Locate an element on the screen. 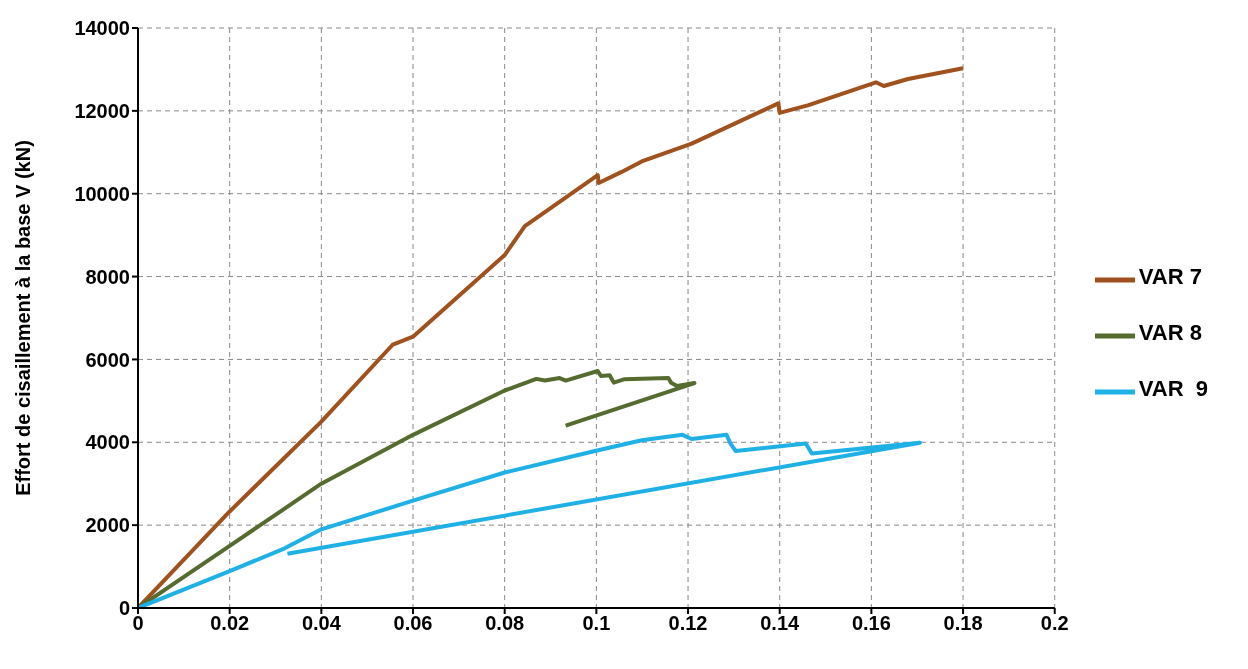 The width and height of the screenshot is (1248, 669). x-tick-label: 0.04 is located at coordinates (321, 623).